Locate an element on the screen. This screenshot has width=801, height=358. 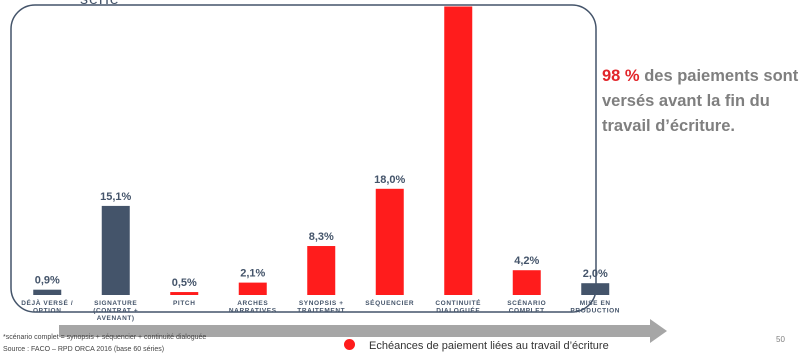
value-label-3: 2,1% is located at coordinates (252, 274).